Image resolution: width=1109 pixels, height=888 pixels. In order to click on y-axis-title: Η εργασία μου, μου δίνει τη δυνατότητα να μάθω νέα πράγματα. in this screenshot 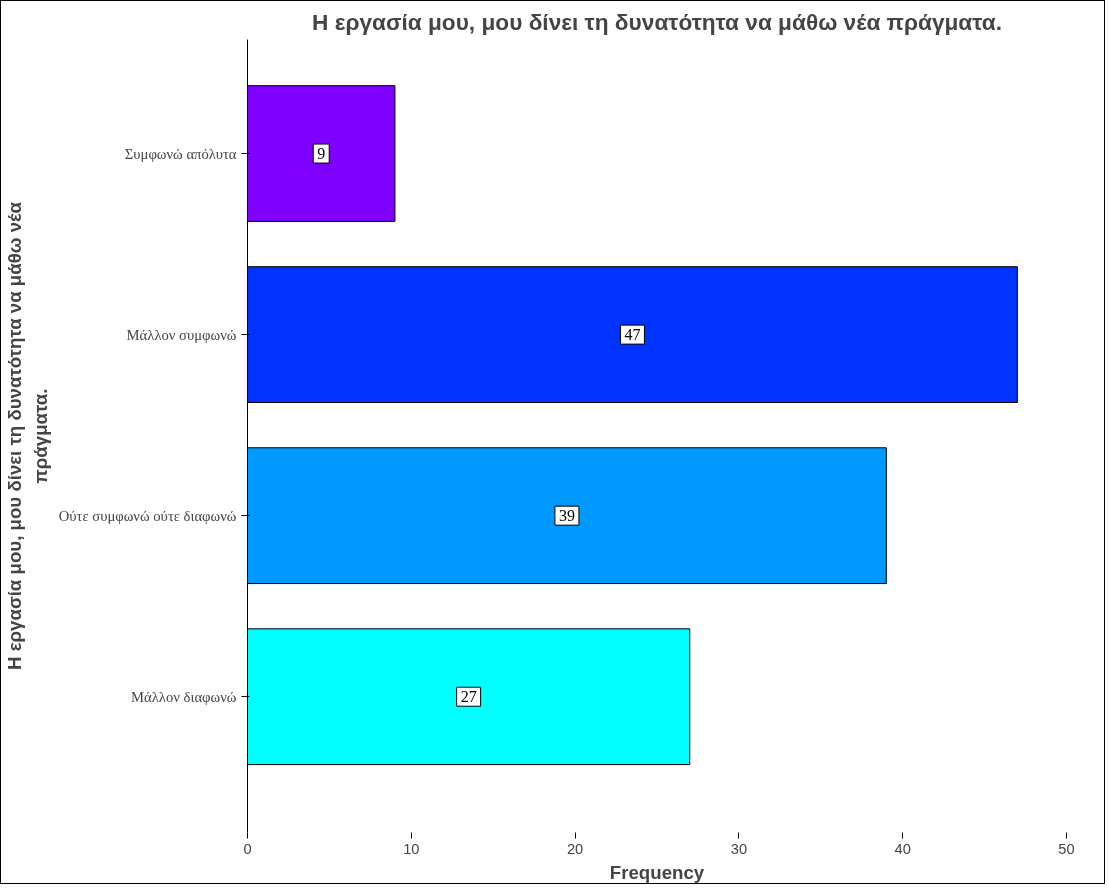, I will do `click(27, 435)`.